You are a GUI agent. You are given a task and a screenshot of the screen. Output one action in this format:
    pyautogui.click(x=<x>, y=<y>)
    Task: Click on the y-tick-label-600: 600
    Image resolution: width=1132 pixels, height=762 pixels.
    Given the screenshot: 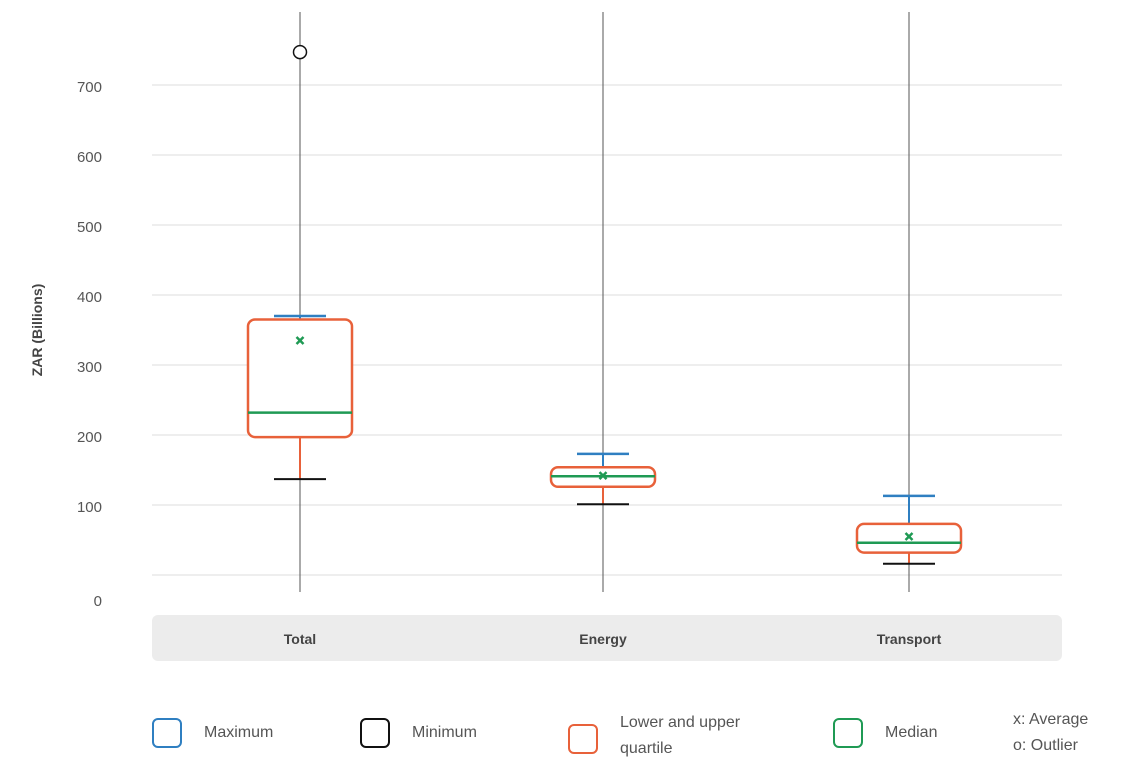 What is the action you would take?
    pyautogui.click(x=89, y=157)
    